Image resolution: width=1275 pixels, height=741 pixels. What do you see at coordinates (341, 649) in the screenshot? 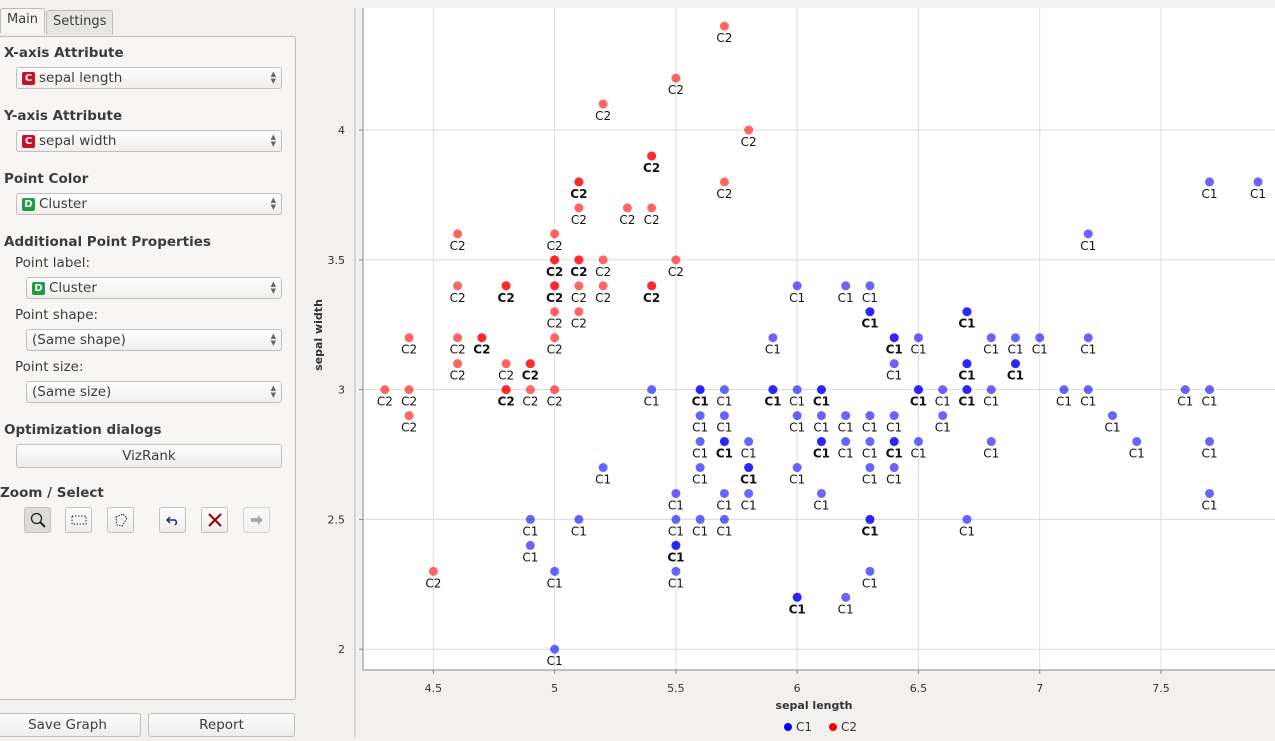
I see `y-tick-label: 2` at bounding box center [341, 649].